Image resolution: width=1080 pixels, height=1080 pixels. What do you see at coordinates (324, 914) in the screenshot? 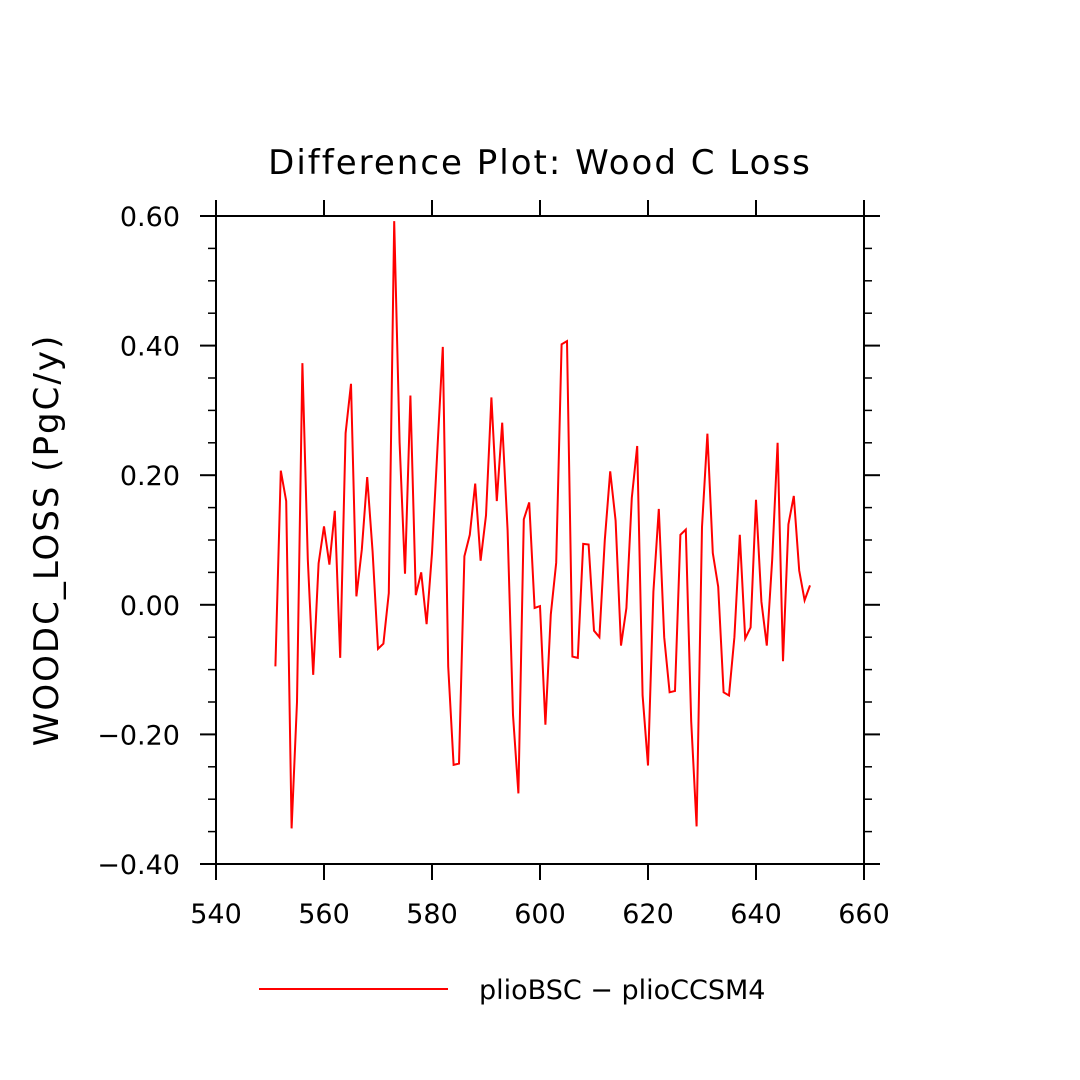
I see `x-tick-label: 560` at bounding box center [324, 914].